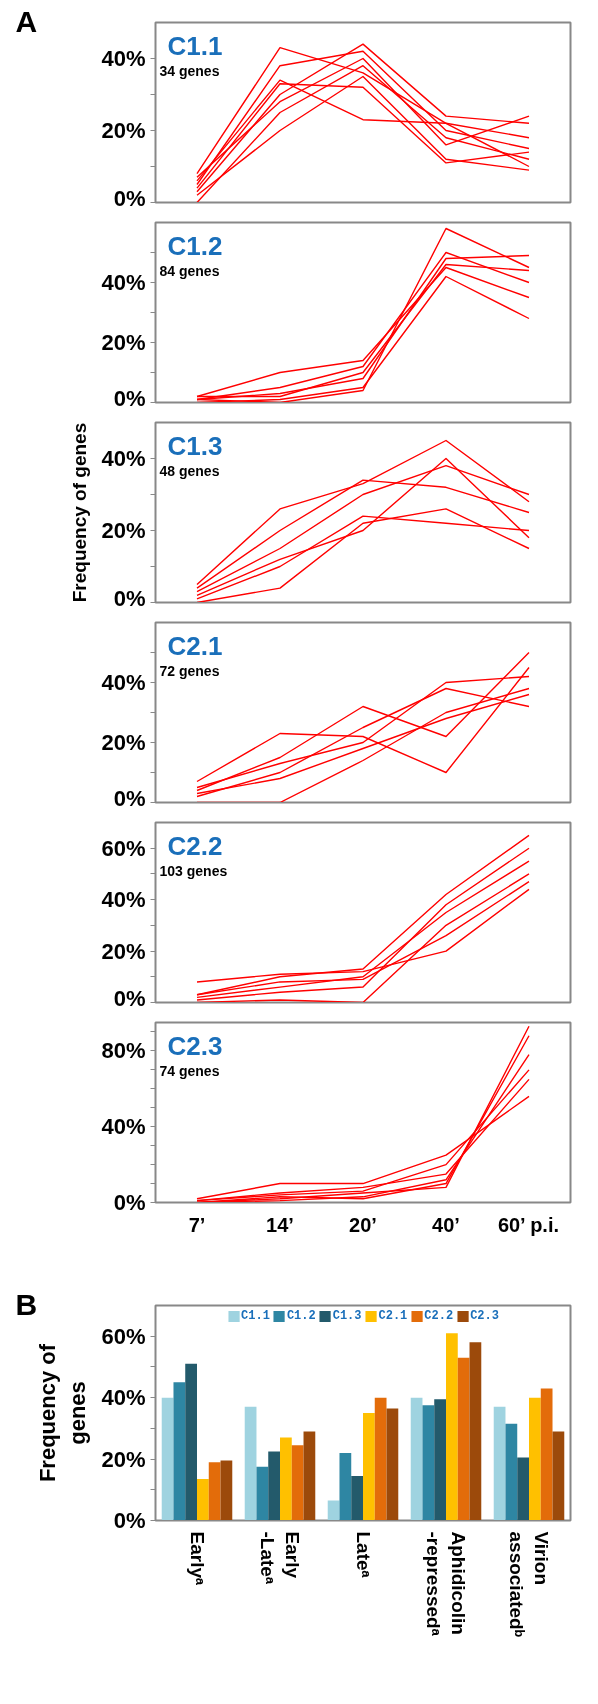 The width and height of the screenshot is (598, 1704). Describe the element at coordinates (195, 1045) in the screenshot. I see `chart-title: C2.3` at that location.